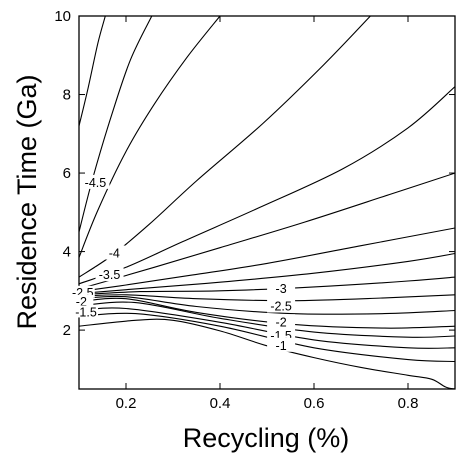  Describe the element at coordinates (27, 201) in the screenshot. I see `y-axis-title: Residence Time (Ga)` at that location.